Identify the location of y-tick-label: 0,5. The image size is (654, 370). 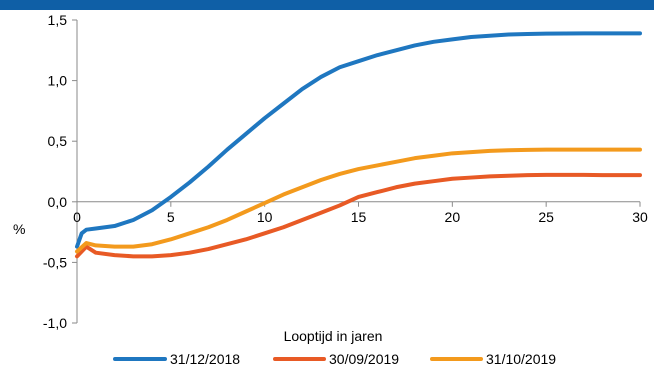
(58, 141).